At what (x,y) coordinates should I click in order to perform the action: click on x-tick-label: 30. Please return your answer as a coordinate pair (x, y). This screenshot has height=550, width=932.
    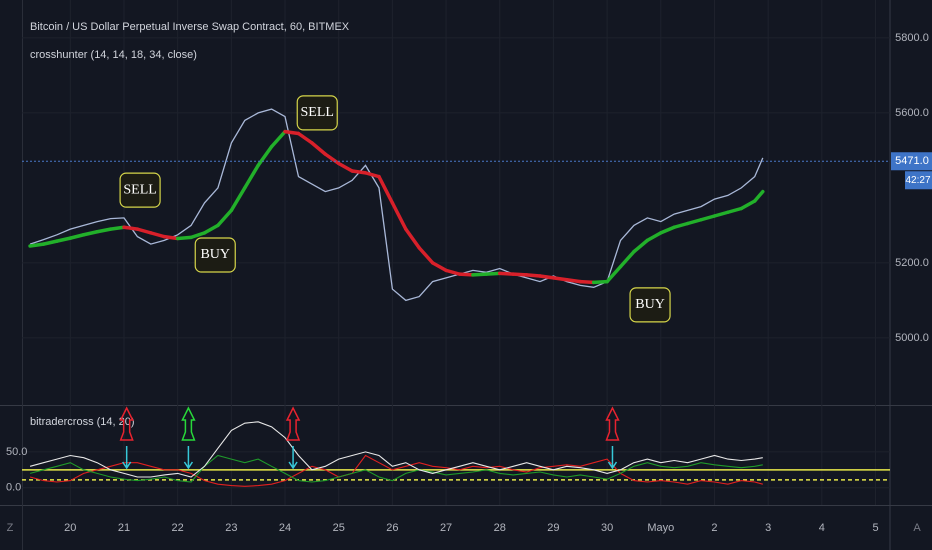
    Looking at the image, I should click on (607, 528).